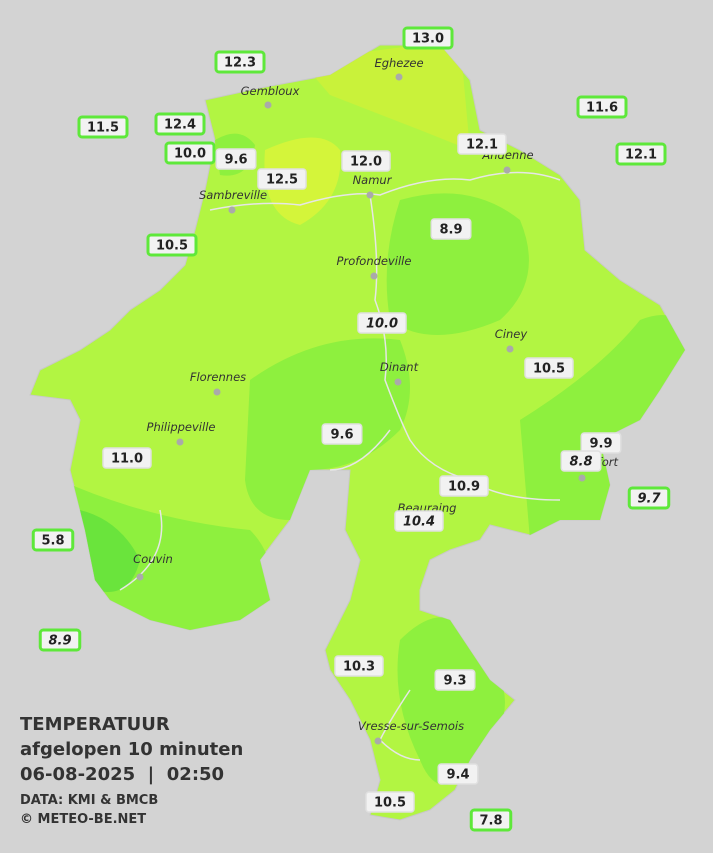 This screenshot has width=713, height=853. Describe the element at coordinates (233, 195) in the screenshot. I see `town-label: Sambreville` at that location.